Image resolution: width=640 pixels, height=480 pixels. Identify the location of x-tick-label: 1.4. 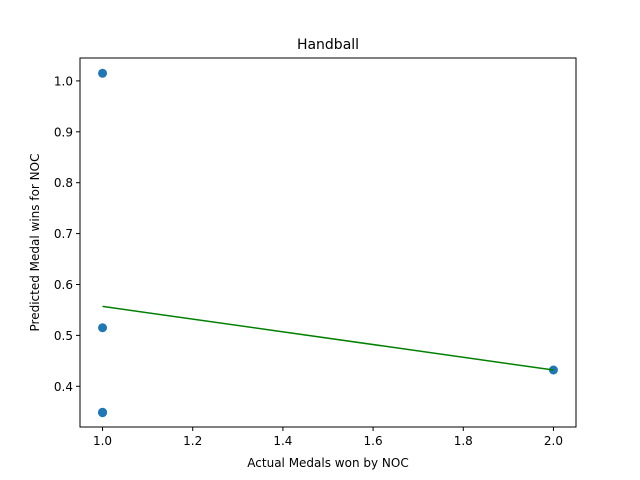
(282, 441).